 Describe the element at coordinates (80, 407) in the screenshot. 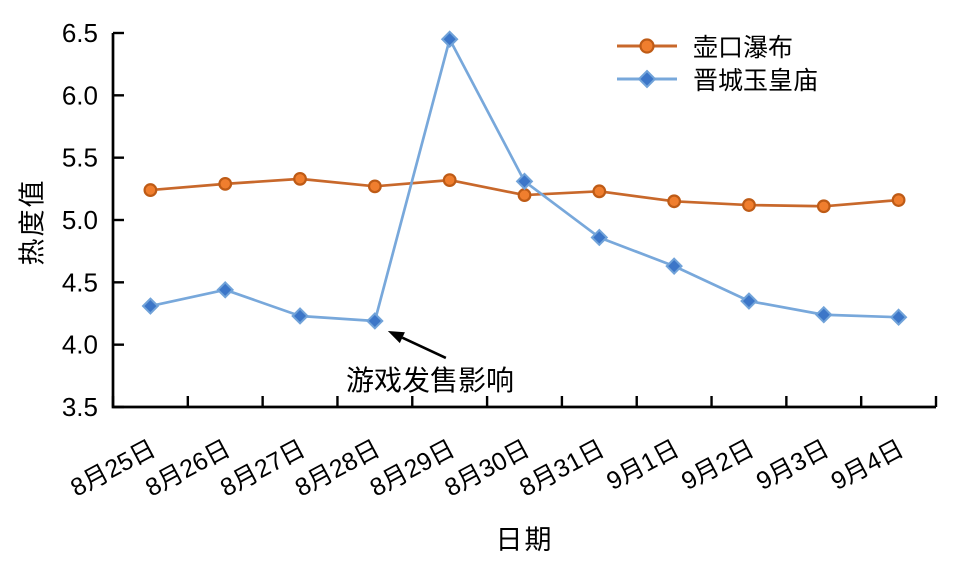

I see `y-tick-label: 3.5` at that location.